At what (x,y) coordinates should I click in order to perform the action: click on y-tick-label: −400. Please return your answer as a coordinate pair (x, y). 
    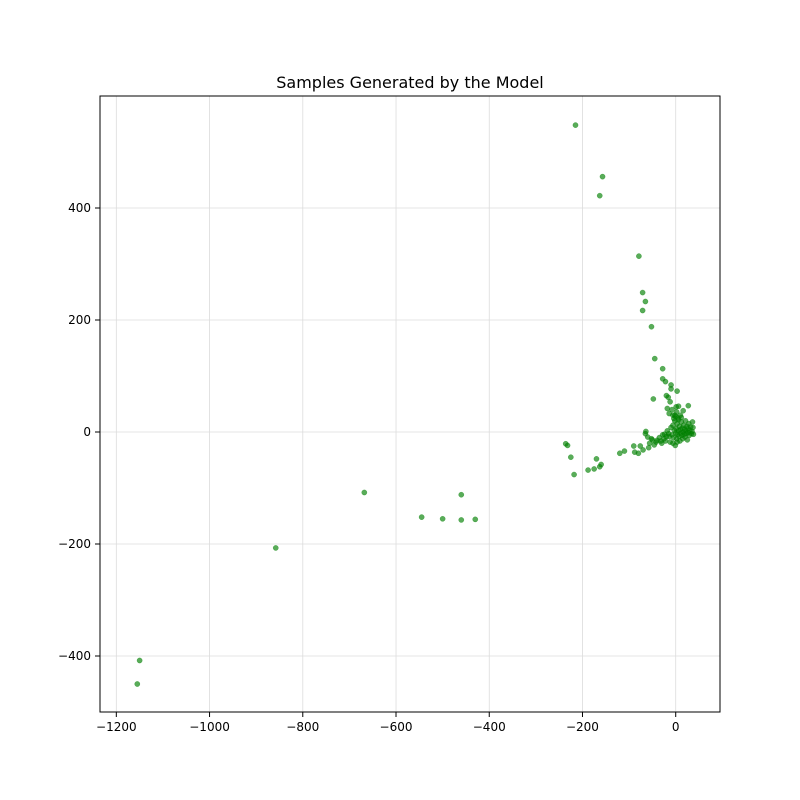
    Looking at the image, I should click on (74, 656).